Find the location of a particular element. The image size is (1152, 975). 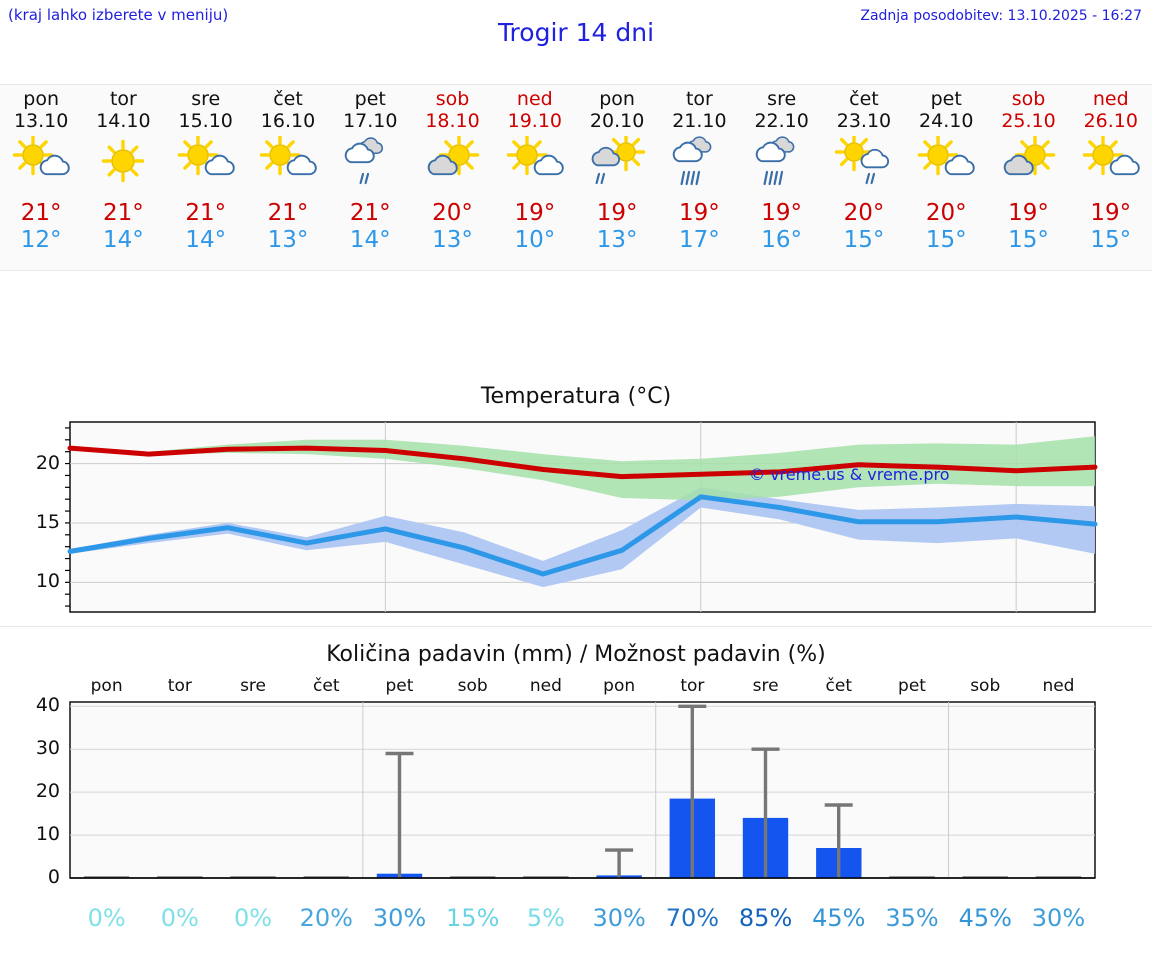

forecast-day-column: pet 24.10 20° 15° is located at coordinates (946, 177).